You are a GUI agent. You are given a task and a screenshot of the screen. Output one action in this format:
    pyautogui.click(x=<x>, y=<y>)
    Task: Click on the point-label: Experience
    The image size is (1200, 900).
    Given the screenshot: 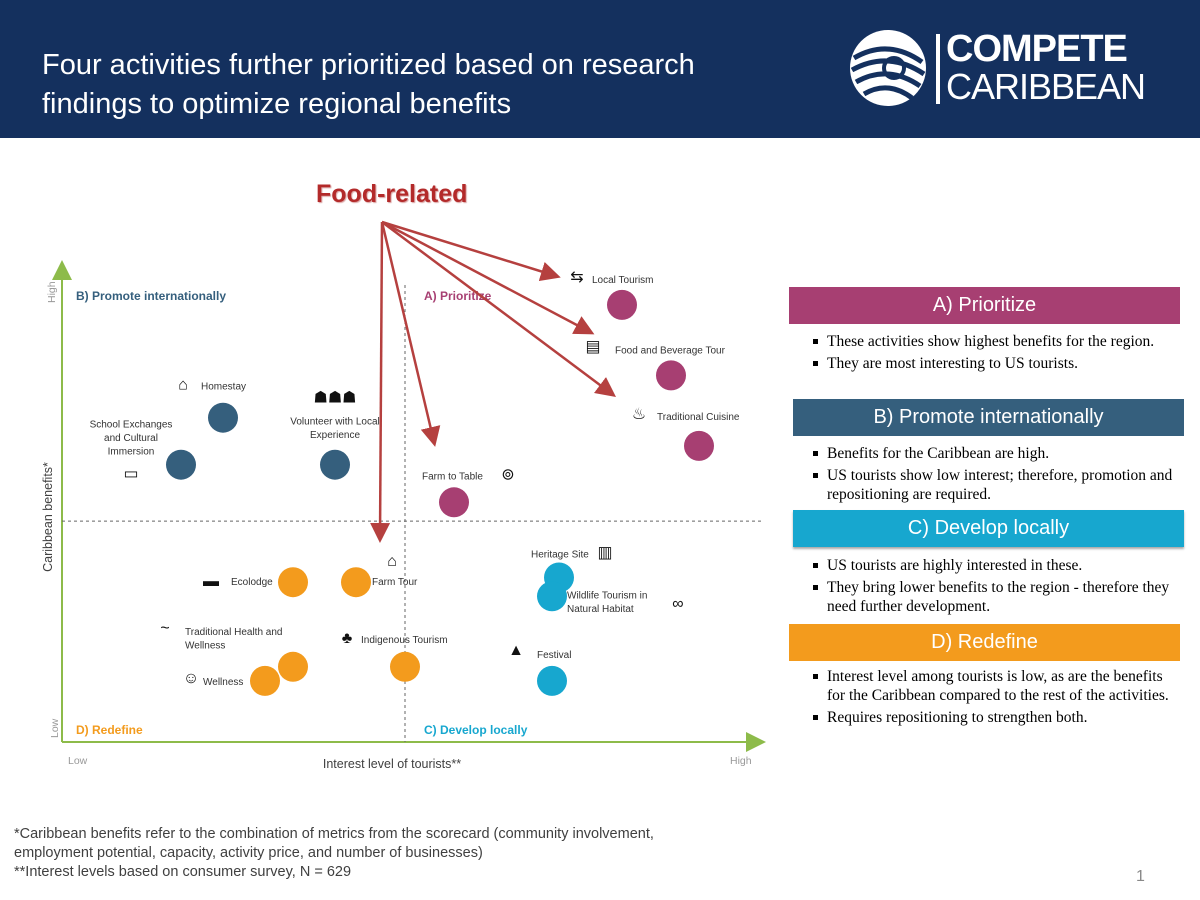 What is the action you would take?
    pyautogui.click(x=335, y=435)
    